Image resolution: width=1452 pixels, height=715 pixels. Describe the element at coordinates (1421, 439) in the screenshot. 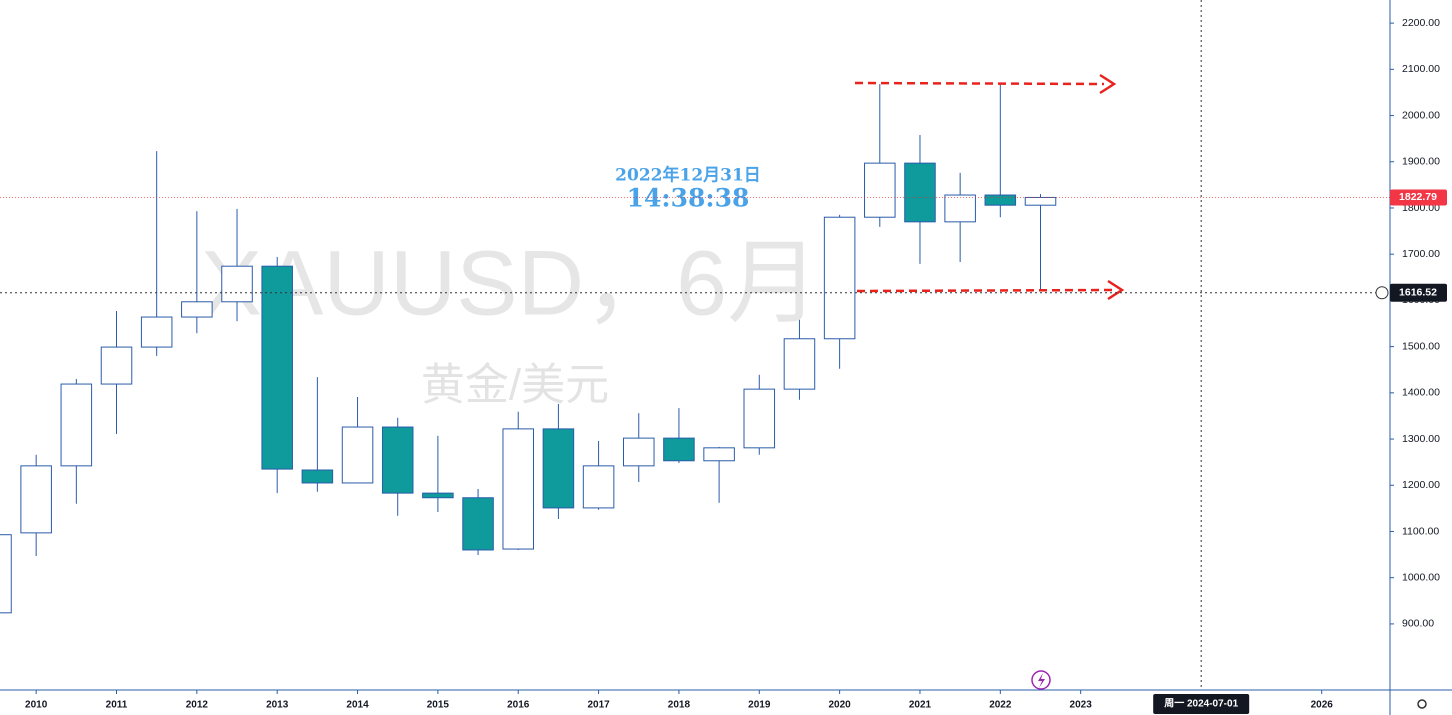

I see `y-tick-label: 1300.00` at that location.